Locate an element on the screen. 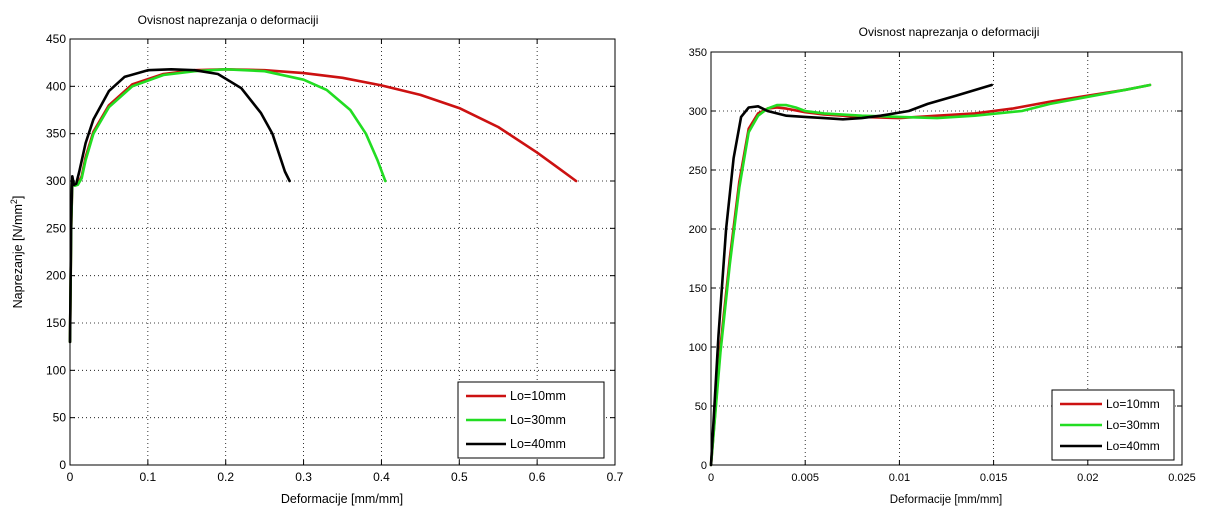  chart-left-x-tick-label: 0.5 is located at coordinates (459, 477).